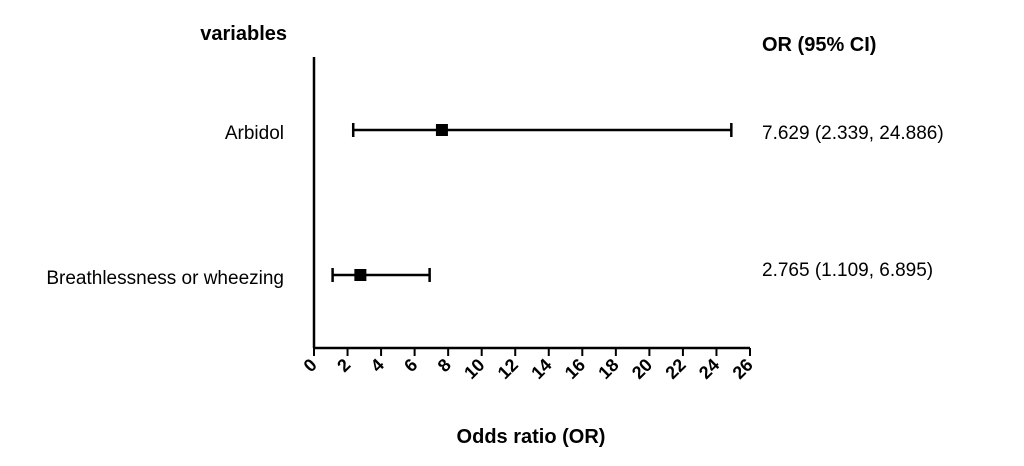  What do you see at coordinates (642, 369) in the screenshot?
I see `x-tick-label: 20` at bounding box center [642, 369].